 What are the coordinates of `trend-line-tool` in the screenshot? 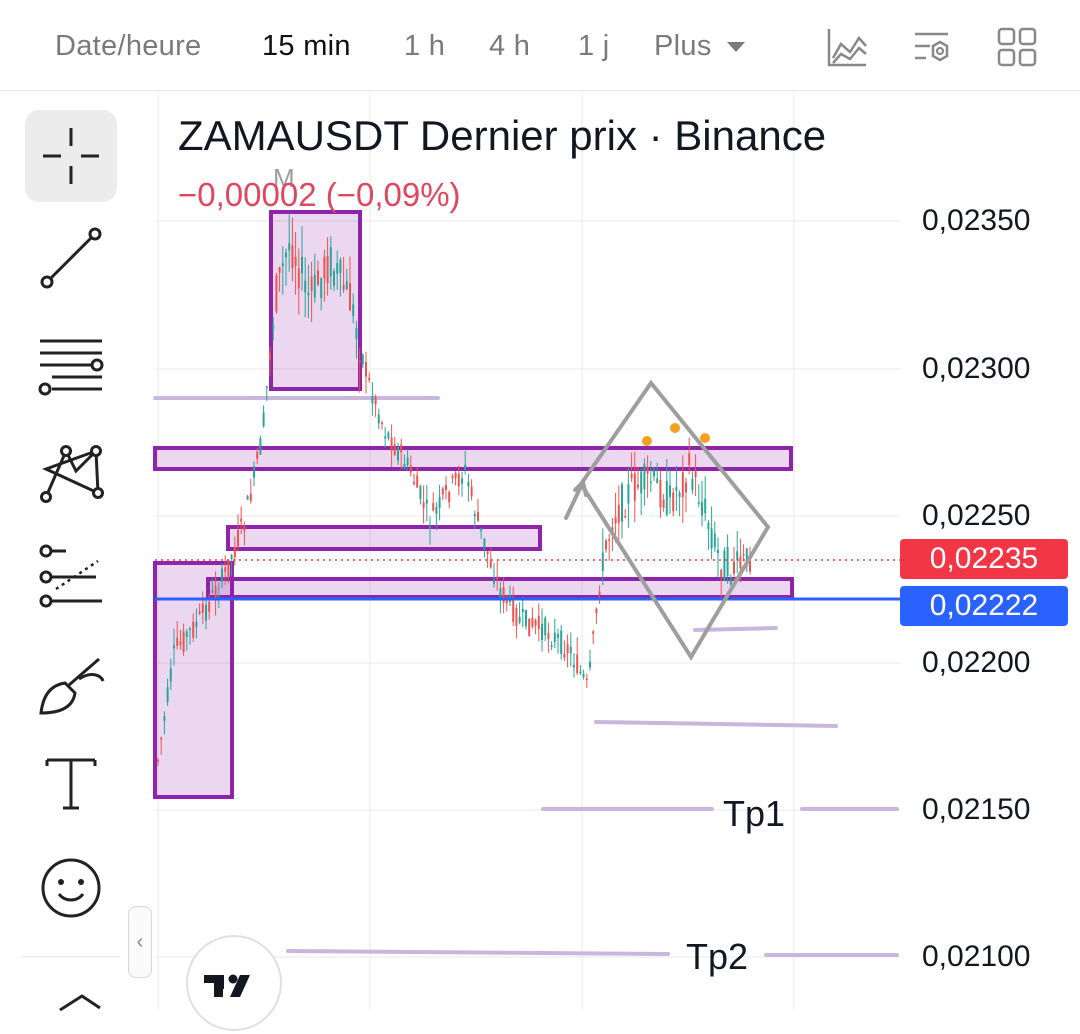 It's located at (71, 258).